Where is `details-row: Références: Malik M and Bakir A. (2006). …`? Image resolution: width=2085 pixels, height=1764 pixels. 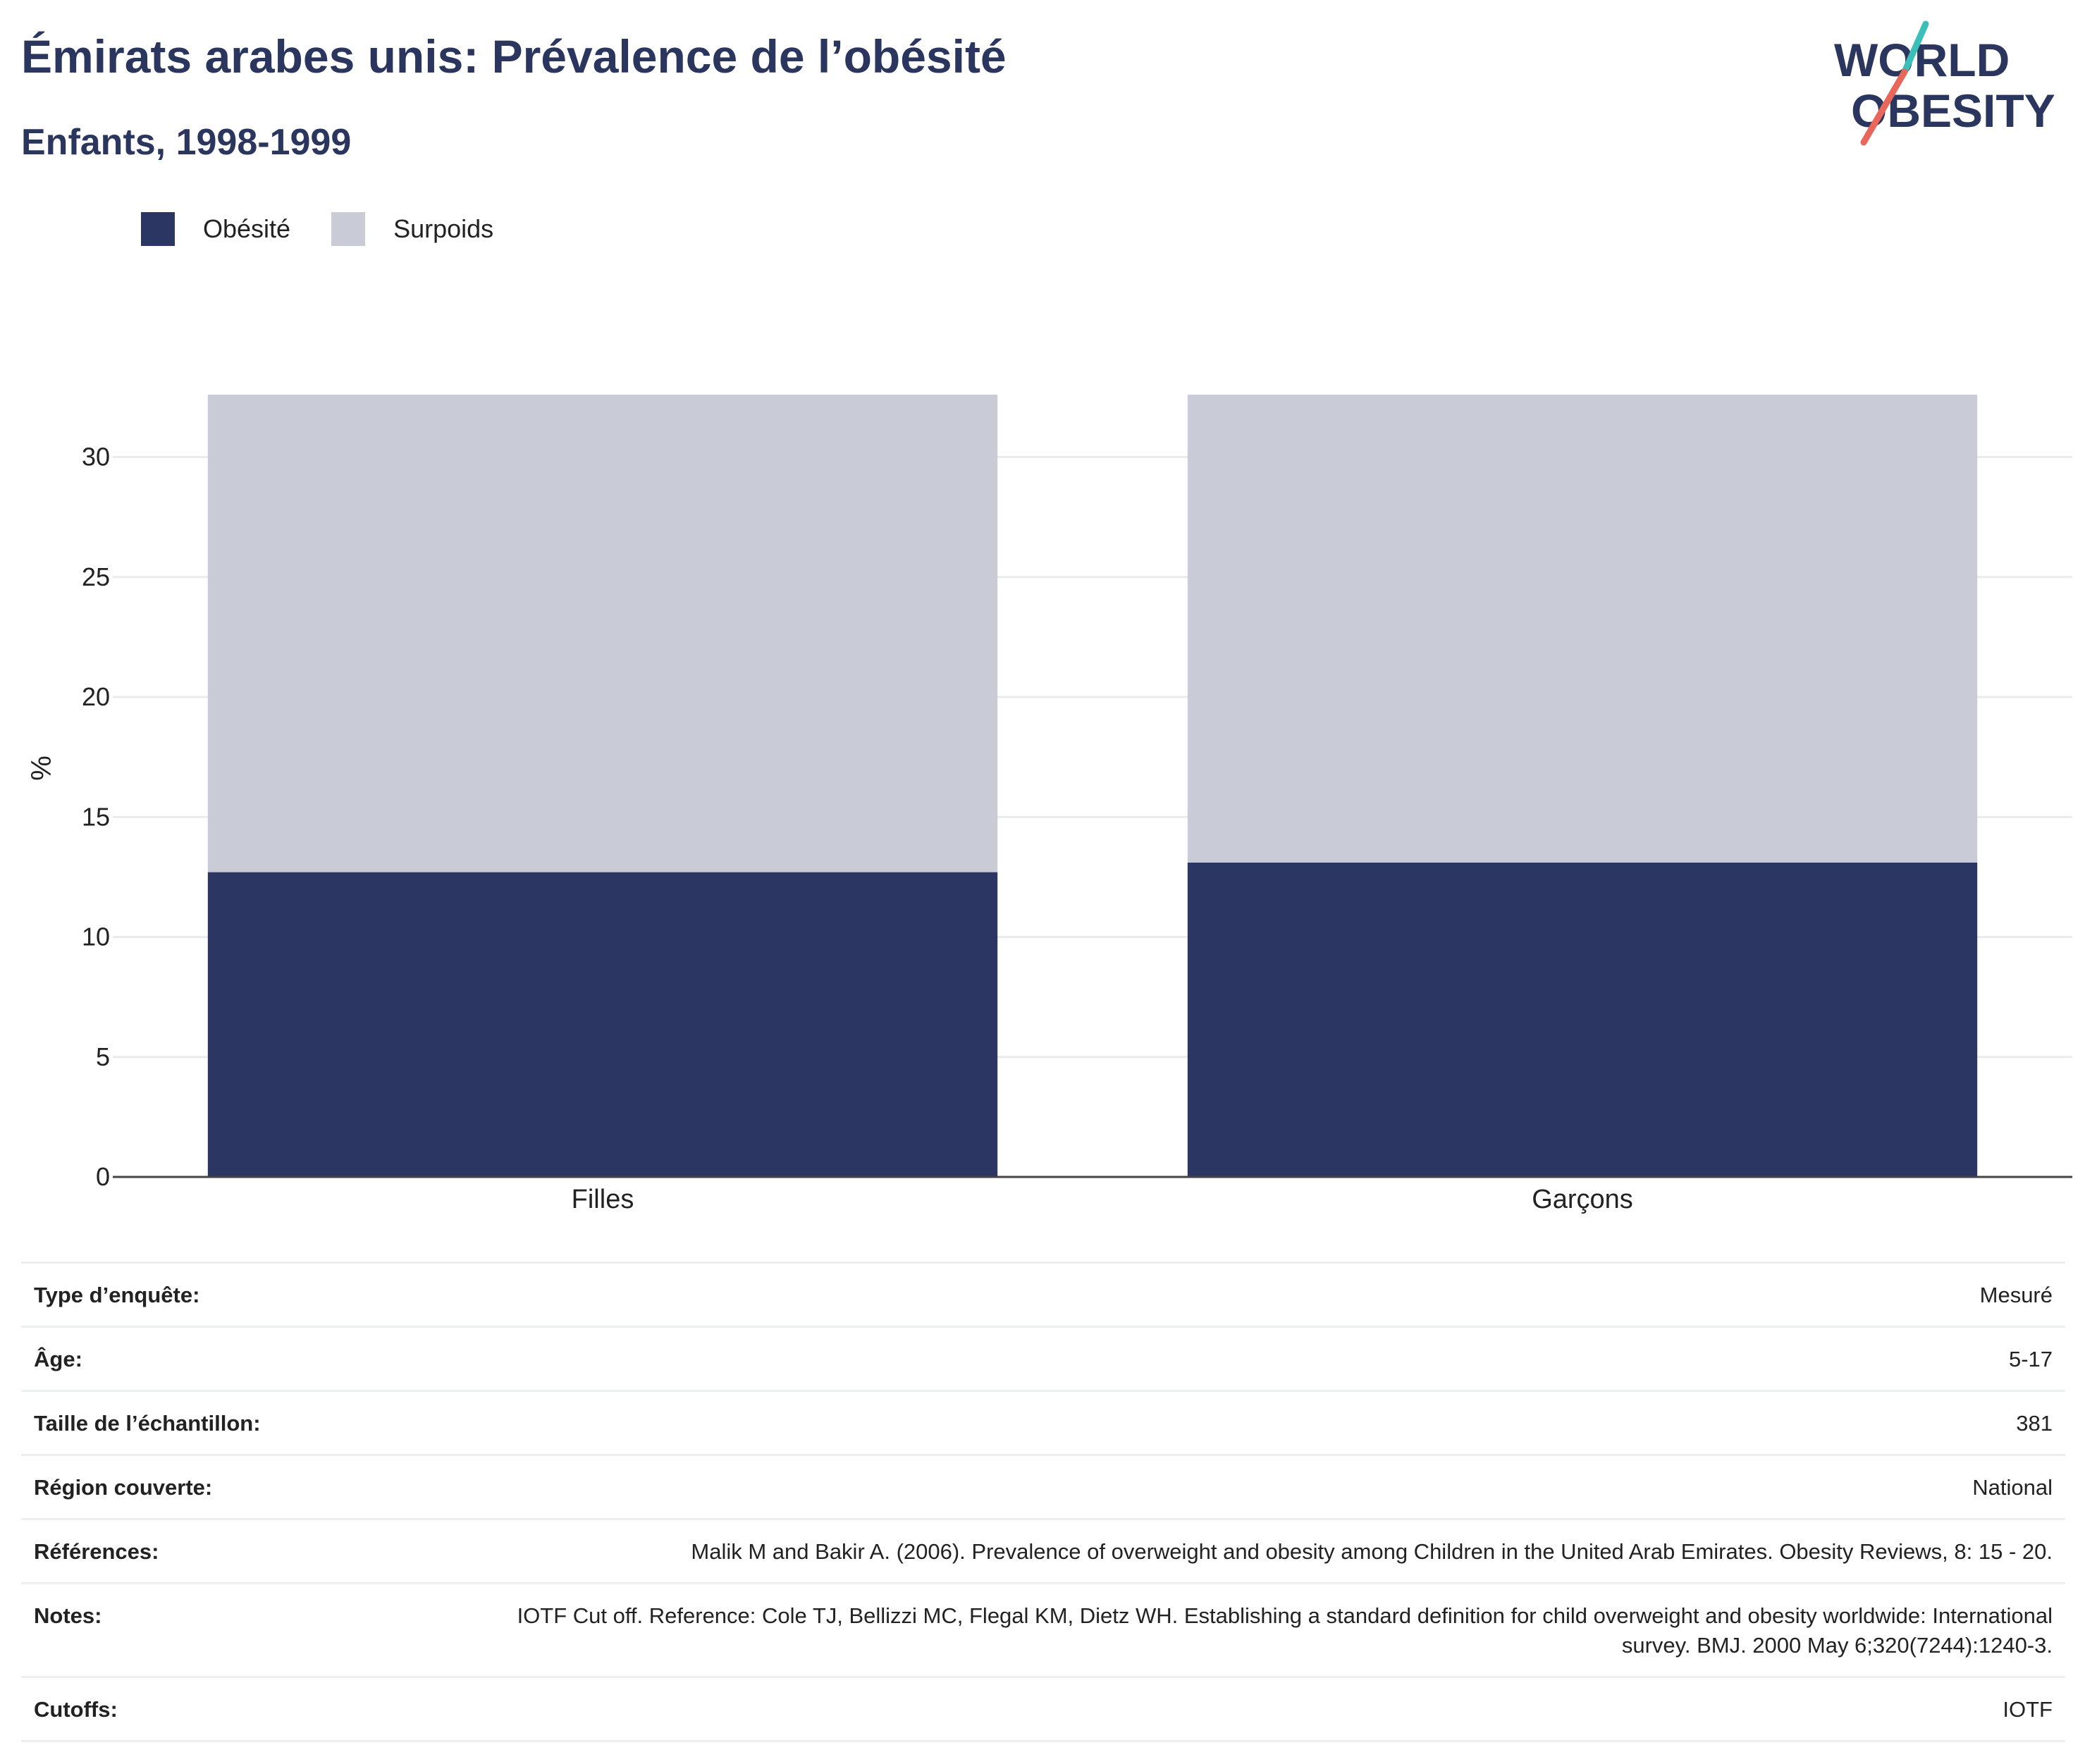
details-row: Références: Malik M and Bakir A. (2006). … is located at coordinates (1043, 1551).